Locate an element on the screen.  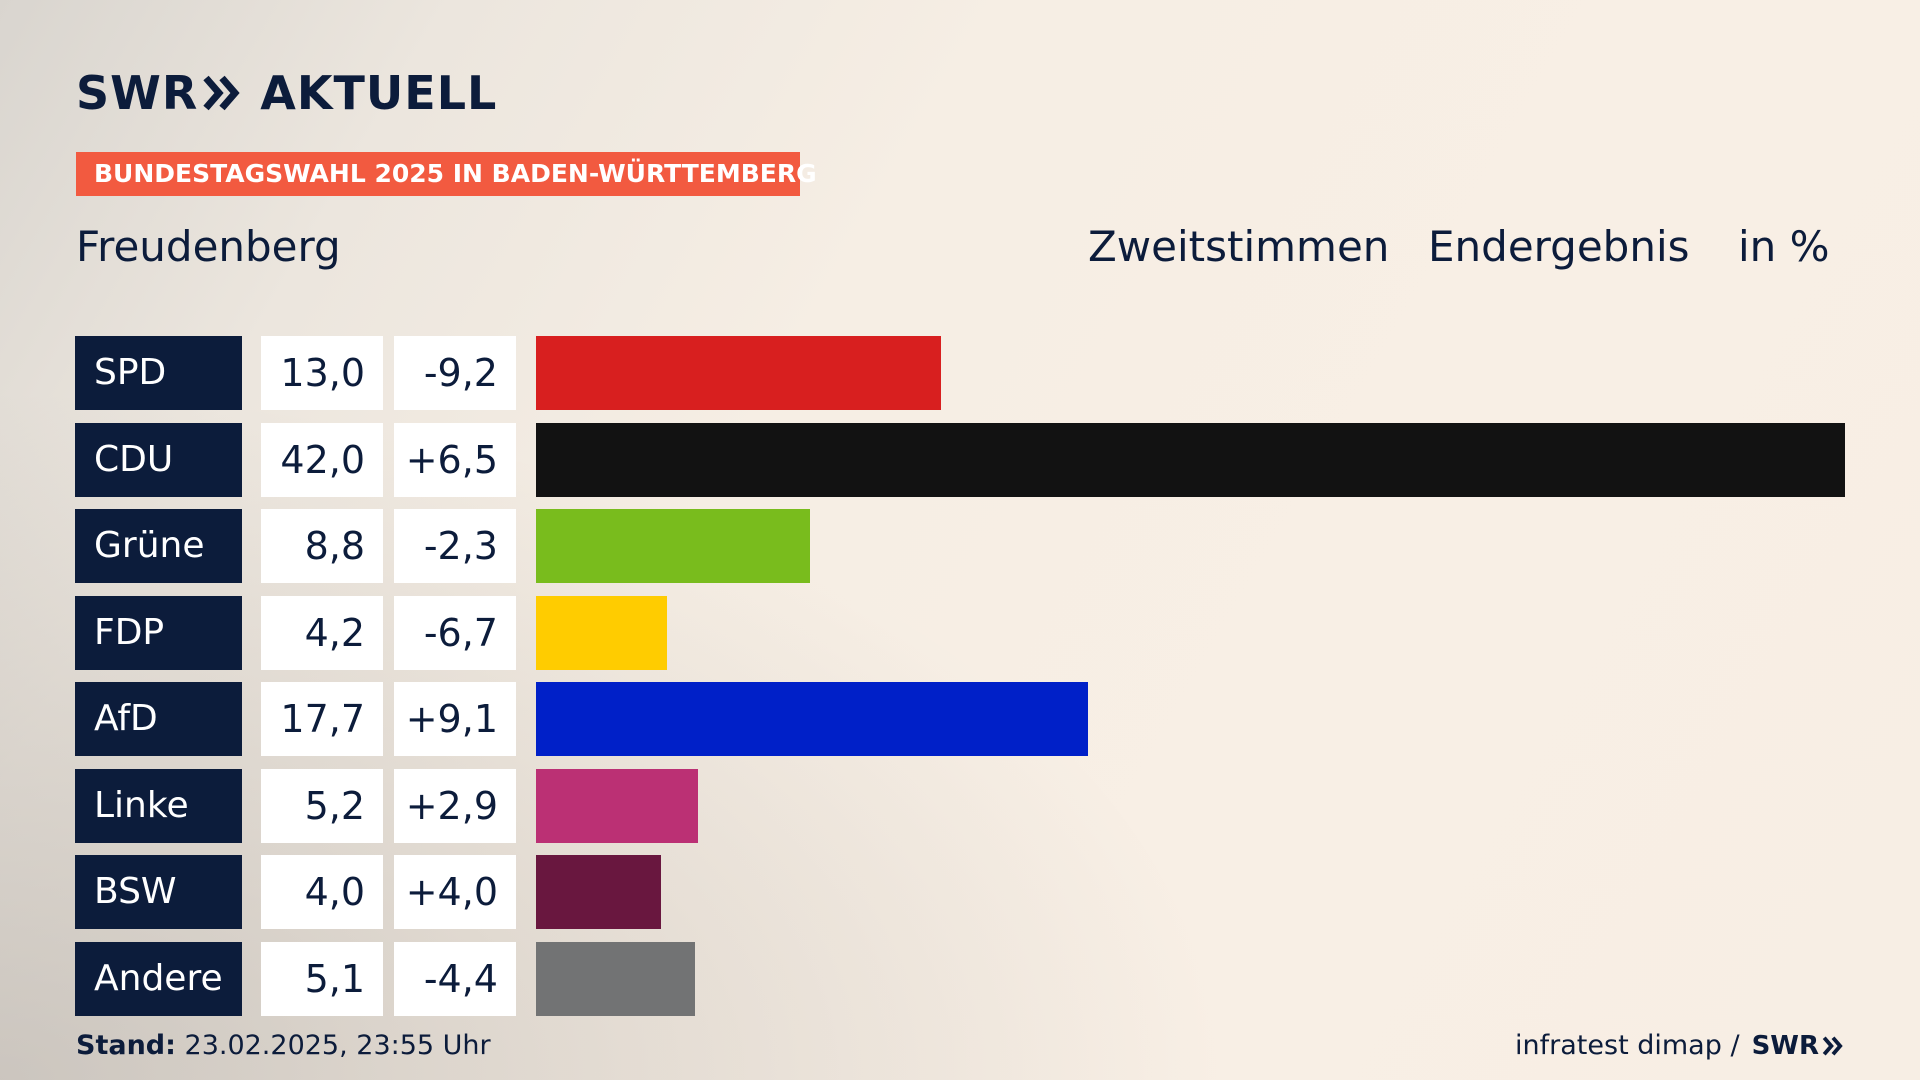
vote-change-value: +6,5 is located at coordinates (455, 459).